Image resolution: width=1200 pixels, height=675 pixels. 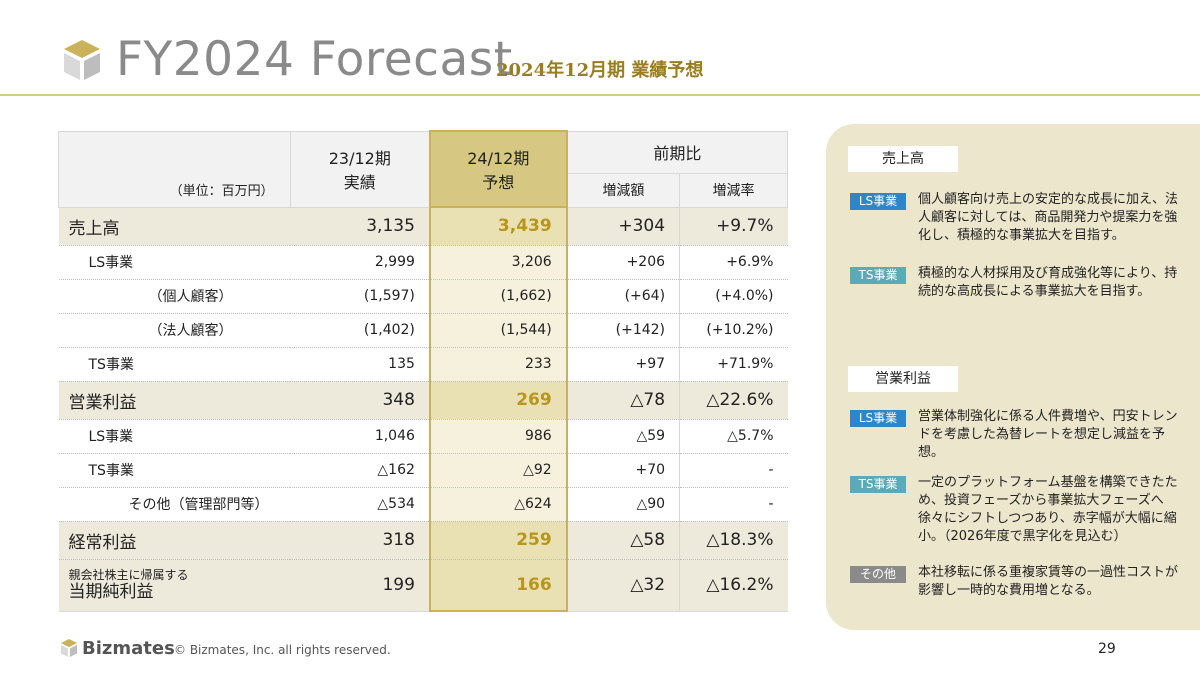 What do you see at coordinates (360, 400) in the screenshot?
I see `cell-prev: 348` at bounding box center [360, 400].